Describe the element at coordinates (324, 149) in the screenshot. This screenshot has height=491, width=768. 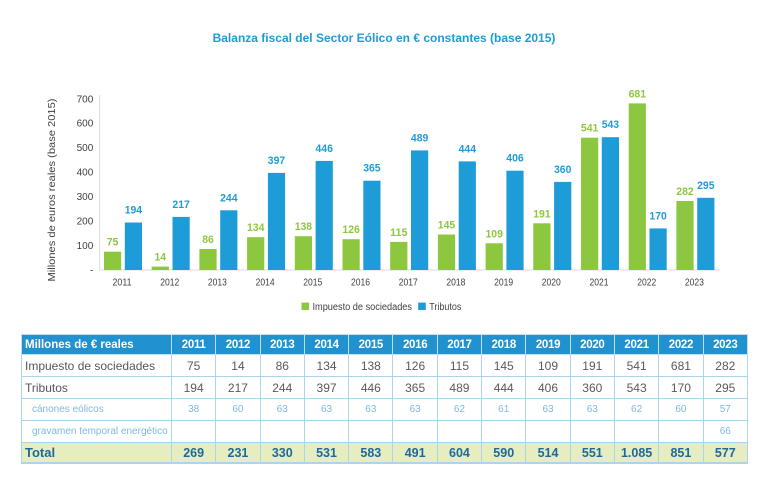
I see `svg-text: 446` at that location.